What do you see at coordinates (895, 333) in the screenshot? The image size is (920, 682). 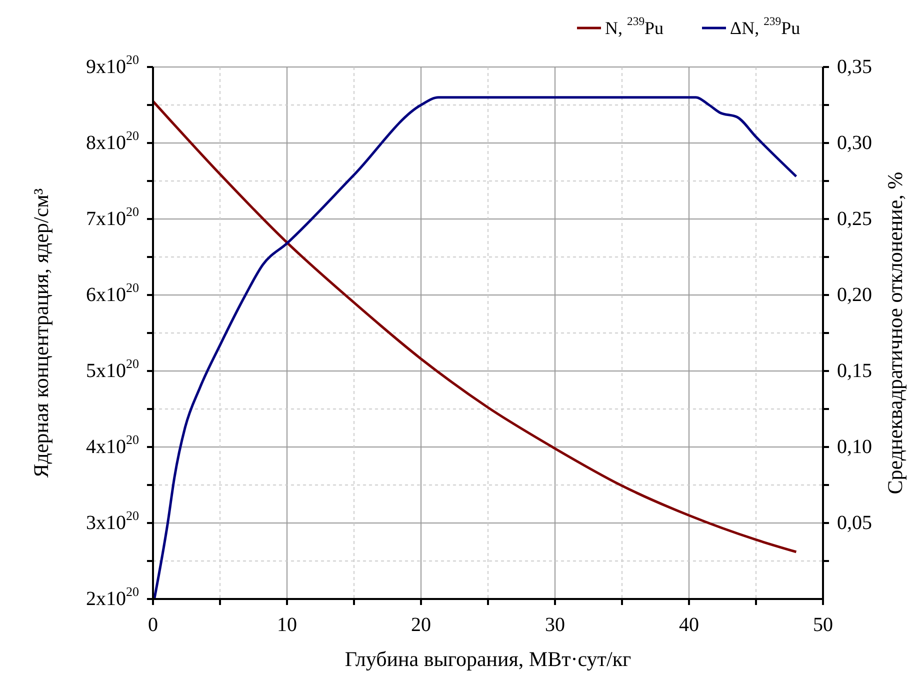 I see `y2-axis-title: Среднеквадратичное отклонение, %` at bounding box center [895, 333].